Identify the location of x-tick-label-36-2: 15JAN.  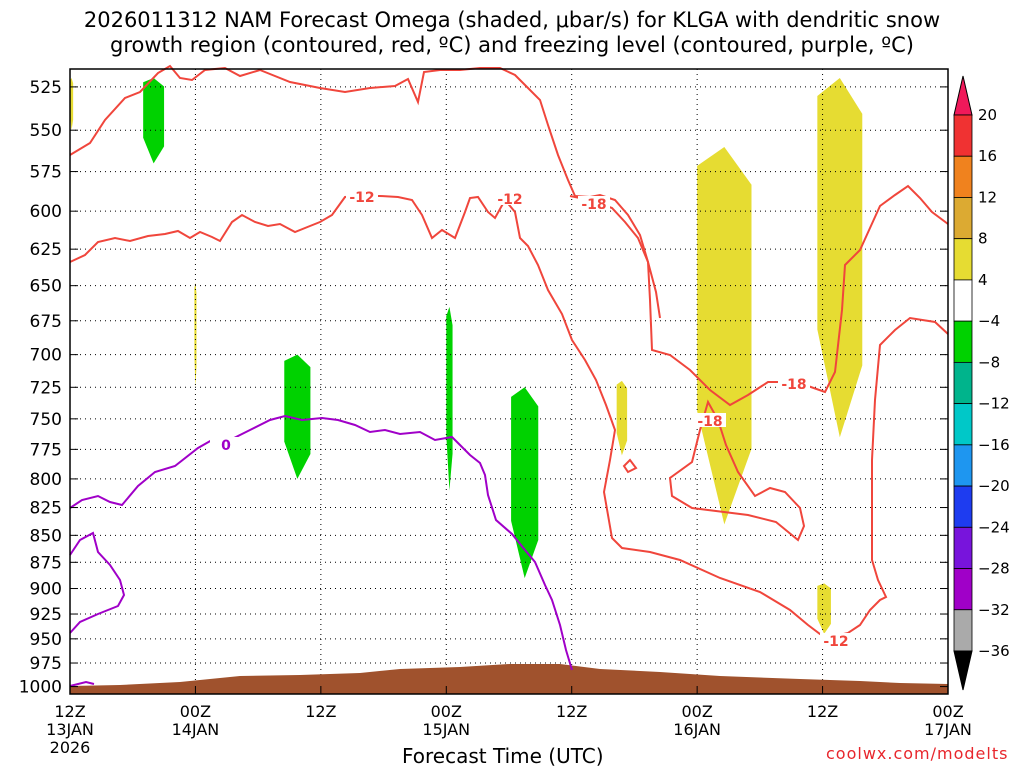
(446, 729).